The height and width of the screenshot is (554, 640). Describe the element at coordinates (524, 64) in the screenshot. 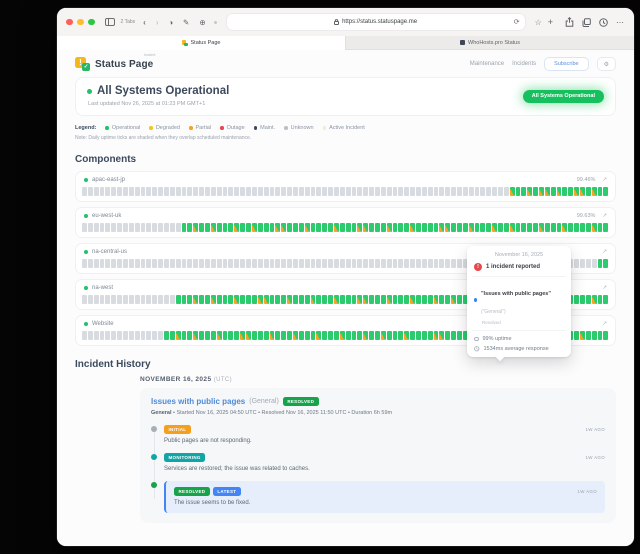

I see `nav-incidents: Incidents` at that location.